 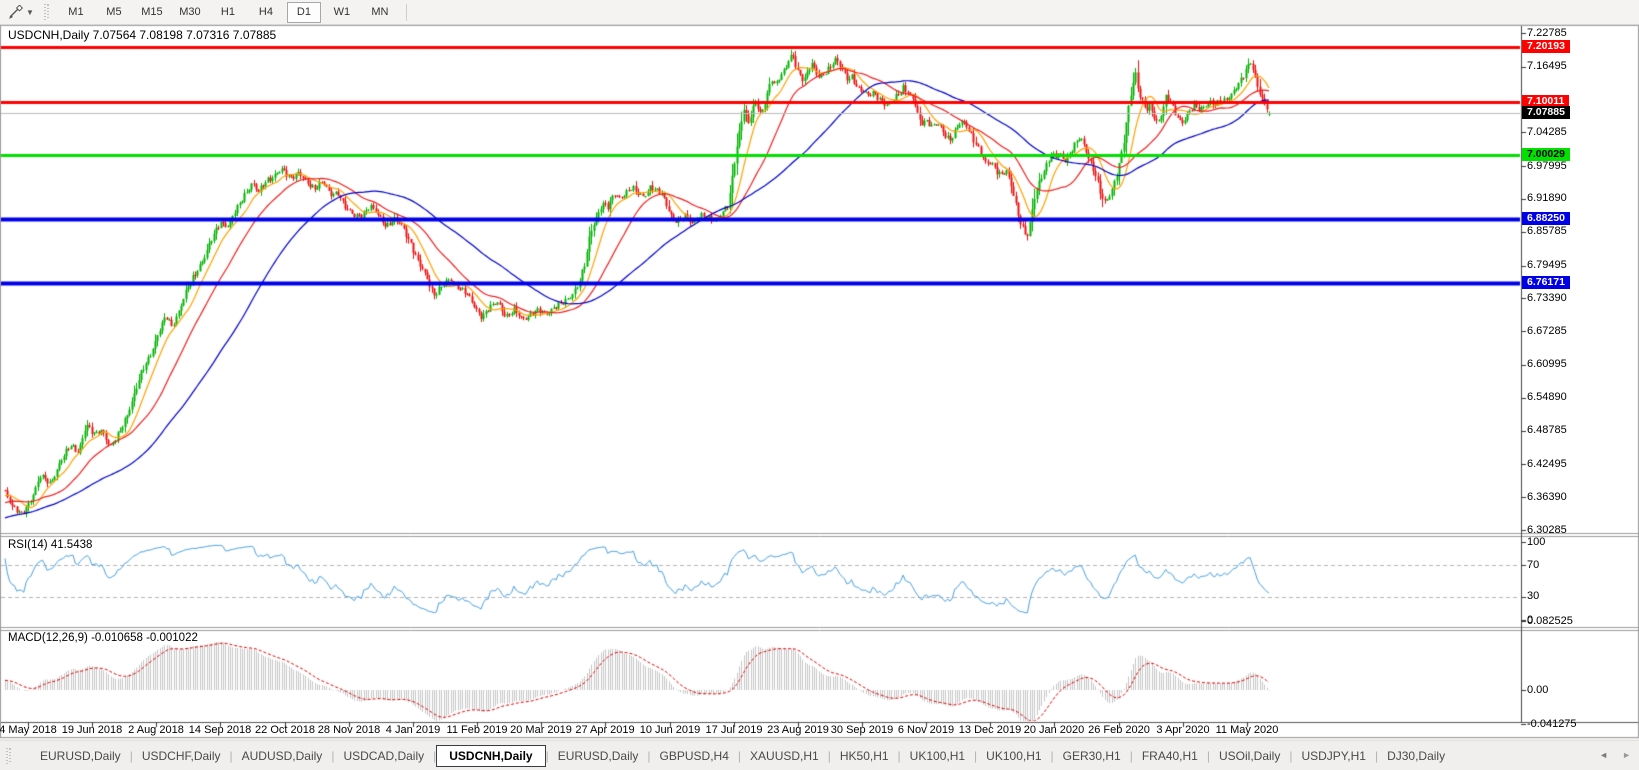 I want to click on chart-tab-audusd-daily: AUDUSD,Daily, so click(x=282, y=755).